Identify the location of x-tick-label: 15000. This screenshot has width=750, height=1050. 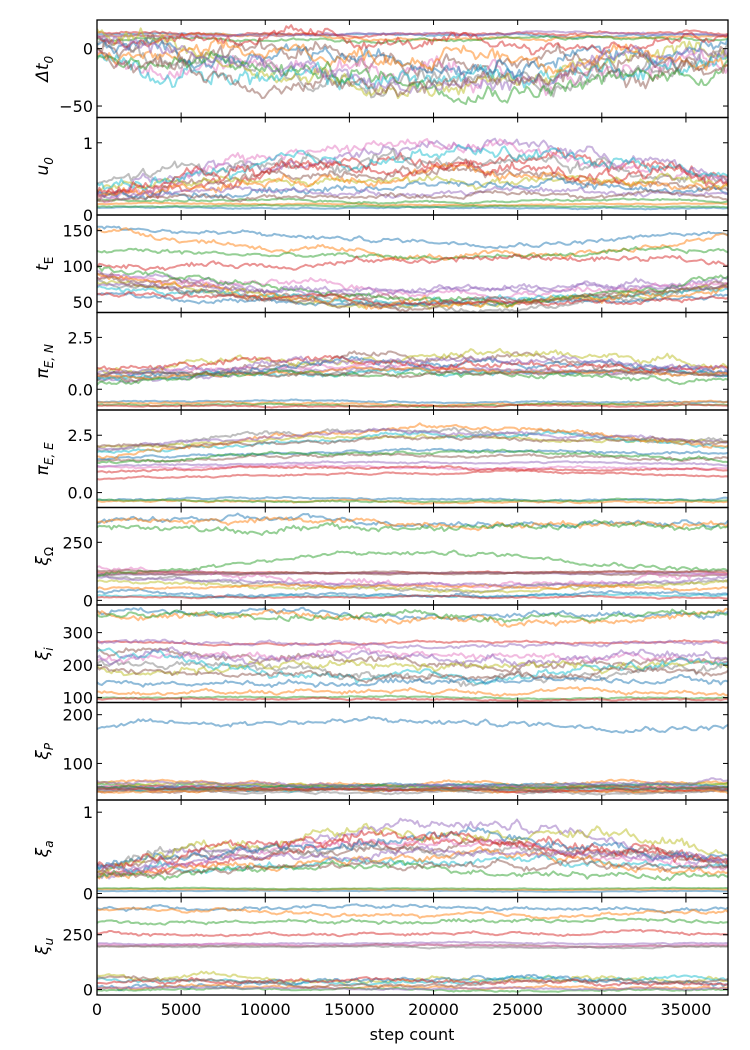
(349, 1009).